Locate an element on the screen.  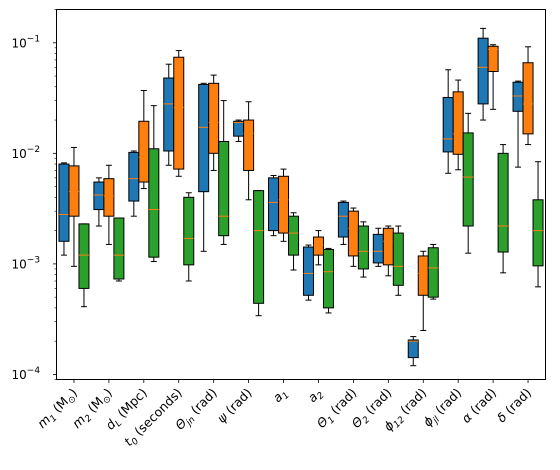
box-c0-s0 is located at coordinates (64, 209).